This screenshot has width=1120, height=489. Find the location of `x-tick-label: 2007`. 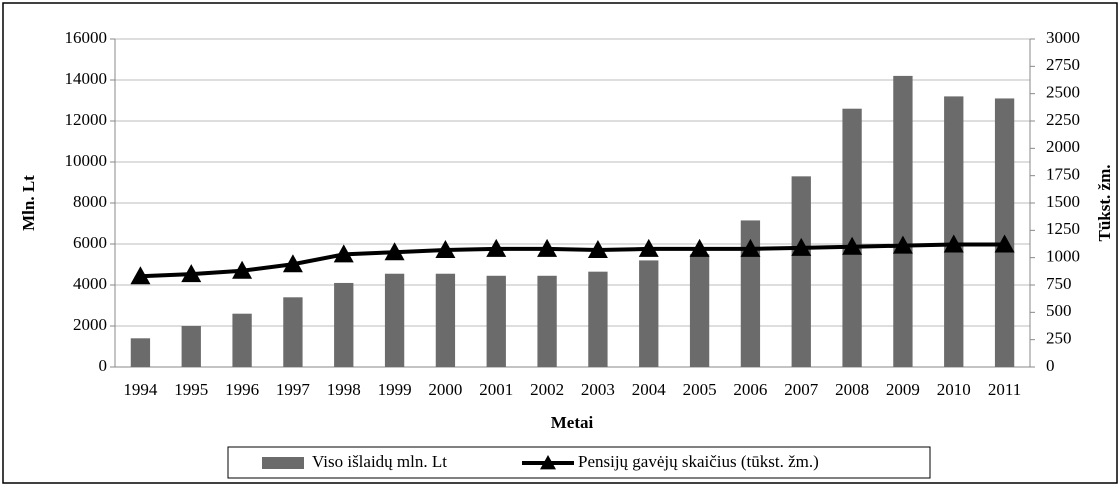

x-tick-label: 2007 is located at coordinates (801, 389).